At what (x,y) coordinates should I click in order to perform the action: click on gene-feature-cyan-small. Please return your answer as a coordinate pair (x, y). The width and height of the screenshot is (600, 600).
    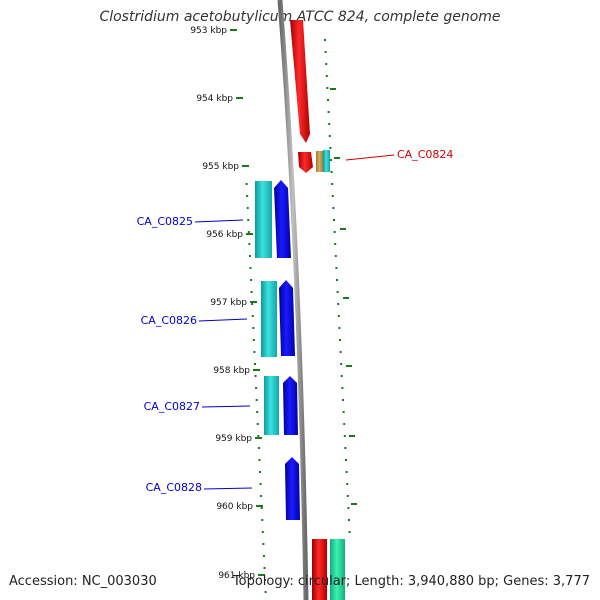
    Looking at the image, I should click on (326, 161).